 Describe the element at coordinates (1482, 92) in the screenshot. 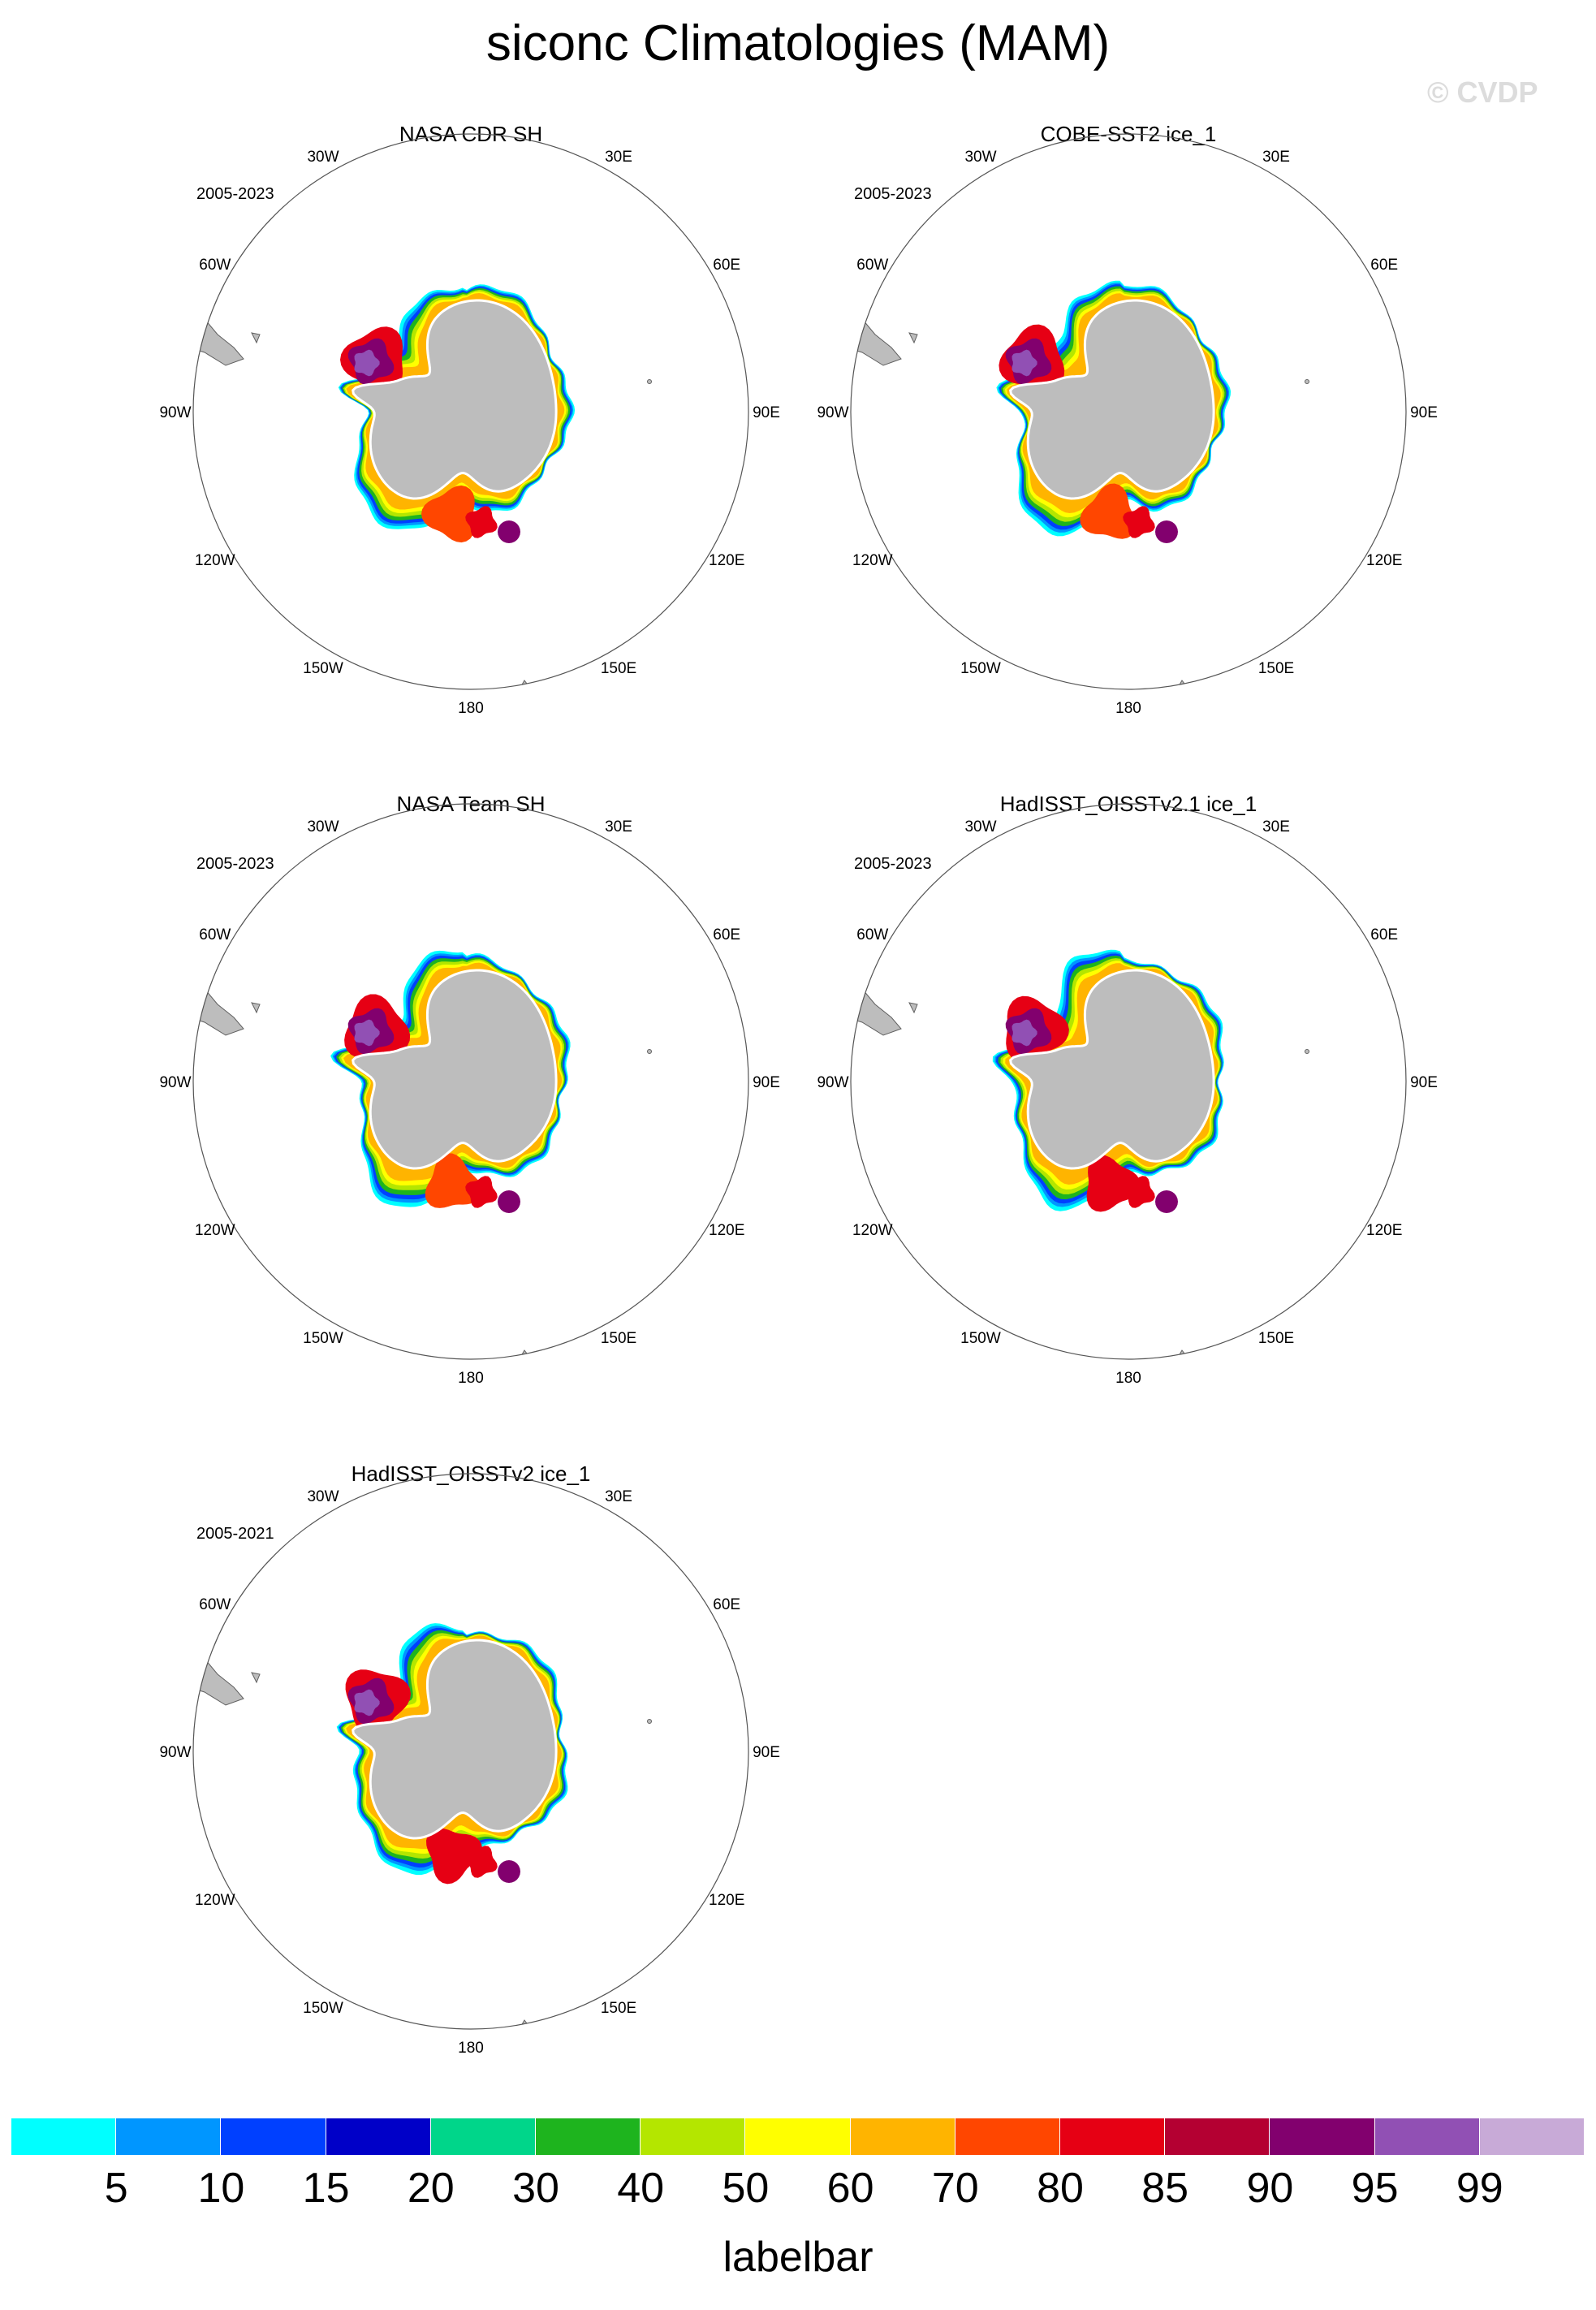

I see `cvdp-watermark: © CVDP` at that location.